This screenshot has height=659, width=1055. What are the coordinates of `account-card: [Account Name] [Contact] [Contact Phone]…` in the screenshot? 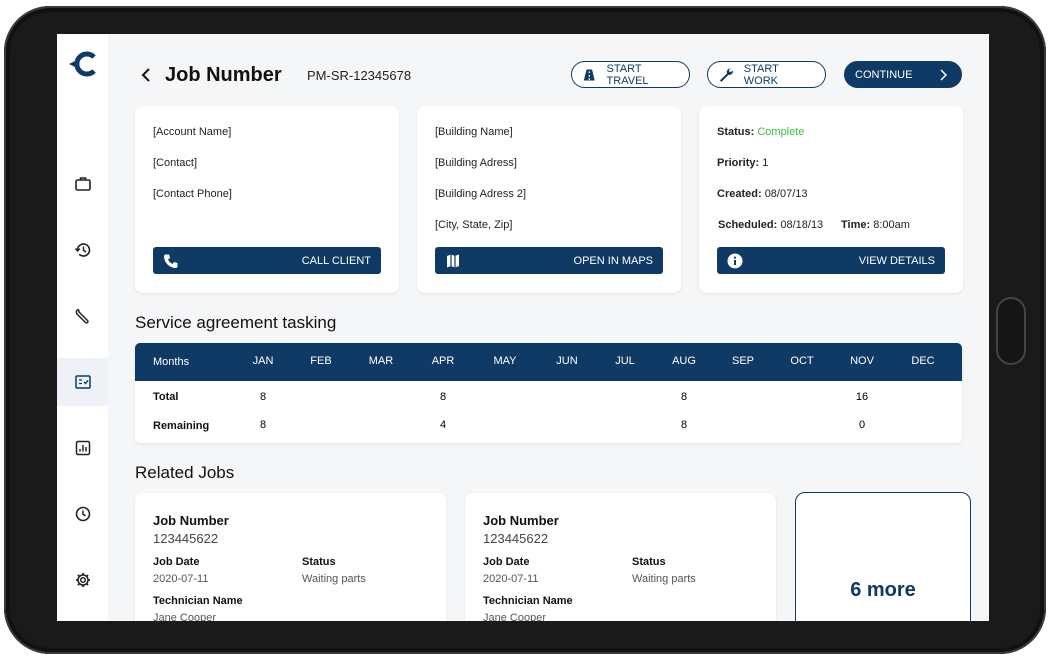 It's located at (267, 199).